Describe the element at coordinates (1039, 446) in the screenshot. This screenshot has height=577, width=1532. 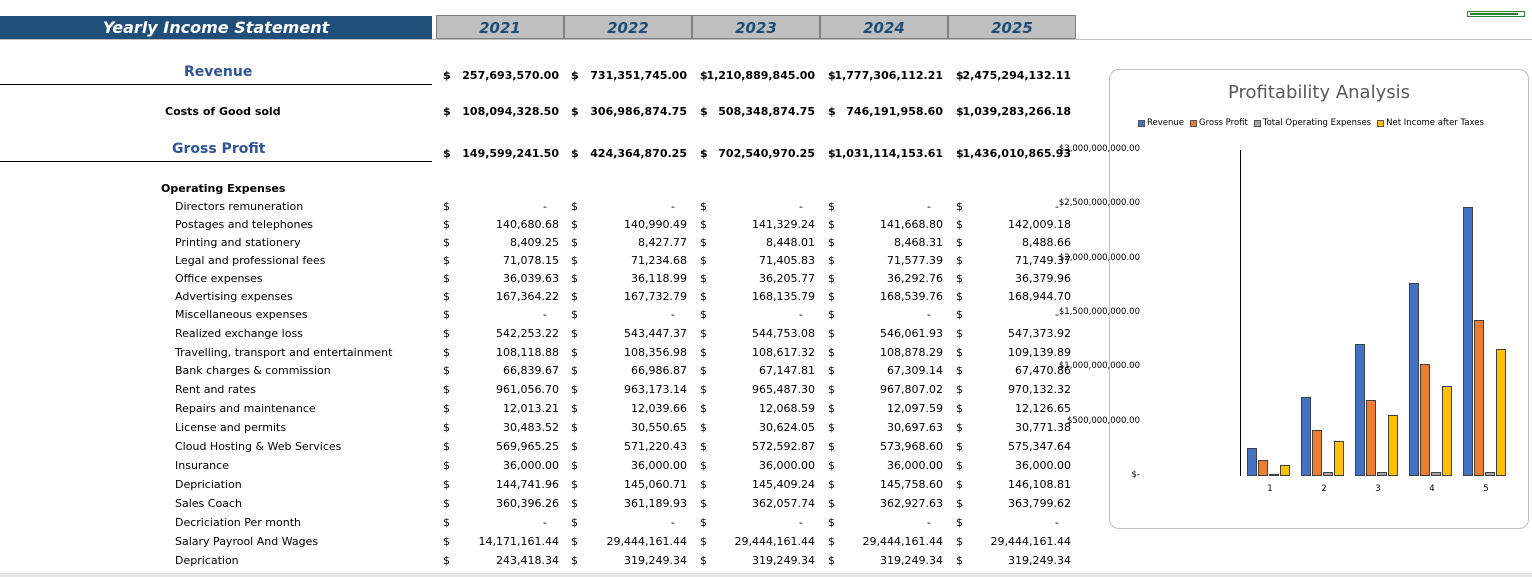
I see `opex-value: 575,347.64` at that location.